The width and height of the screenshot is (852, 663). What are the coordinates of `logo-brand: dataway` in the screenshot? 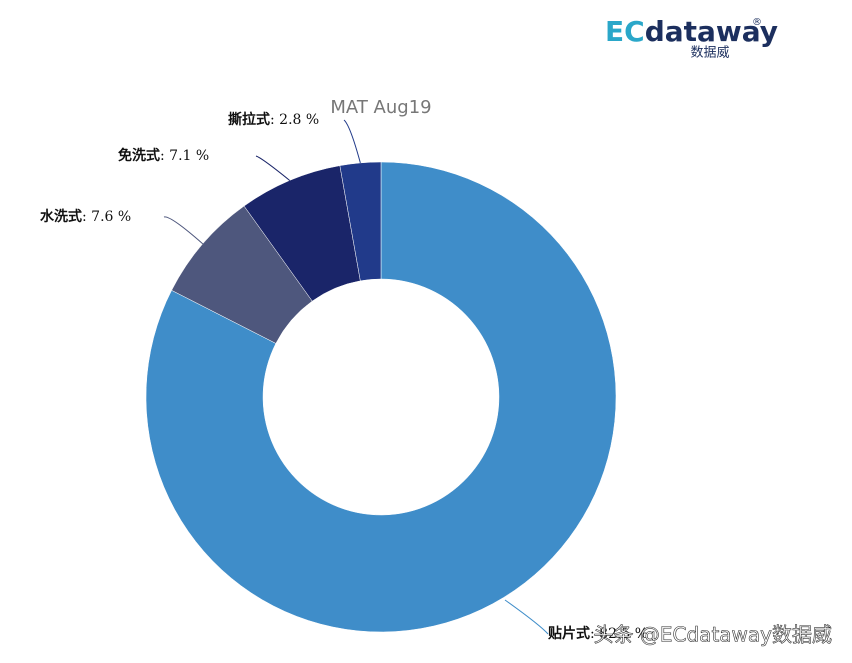 It's located at (711, 31).